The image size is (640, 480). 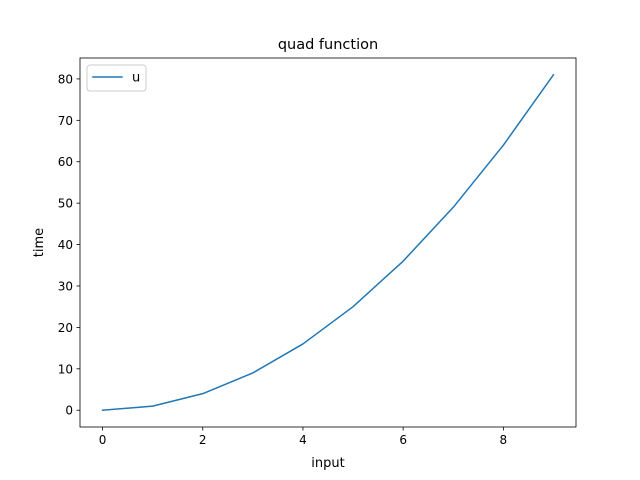 What do you see at coordinates (39, 242) in the screenshot?
I see `y-axis-label: time` at bounding box center [39, 242].